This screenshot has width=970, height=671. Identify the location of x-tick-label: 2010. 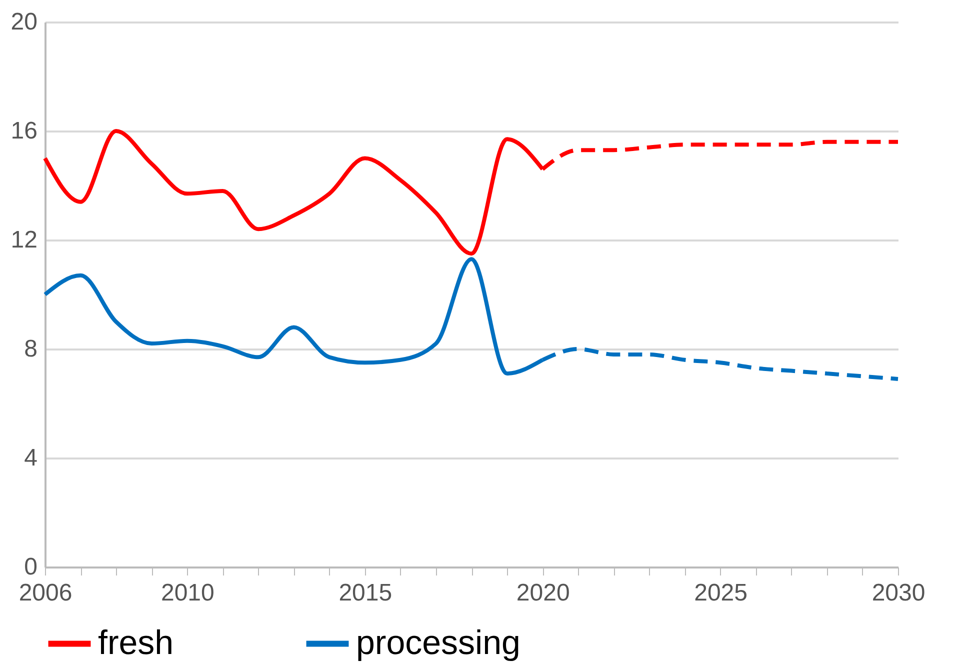
(187, 593).